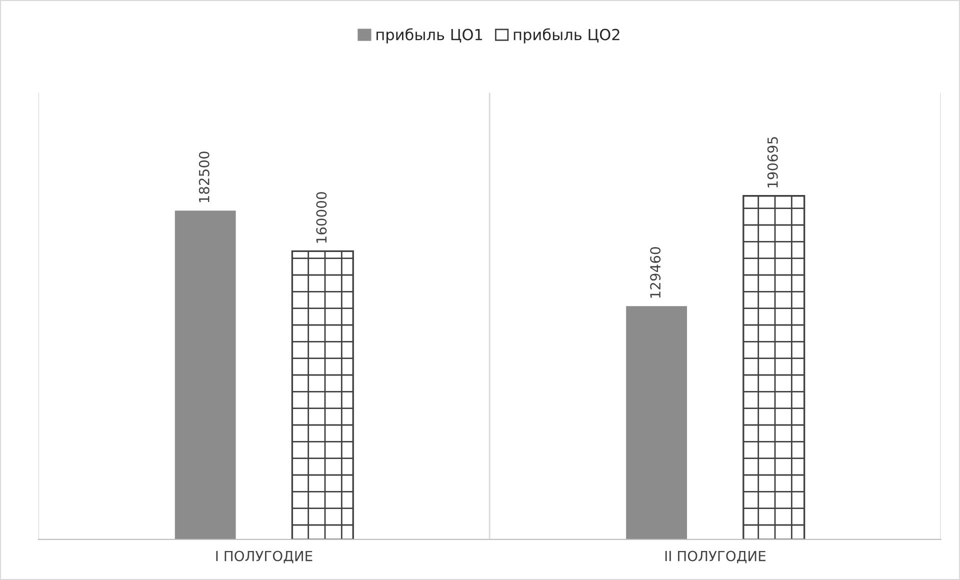 The height and width of the screenshot is (580, 960). I want to click on legend-label: прибыль ЦО2, so click(567, 36).